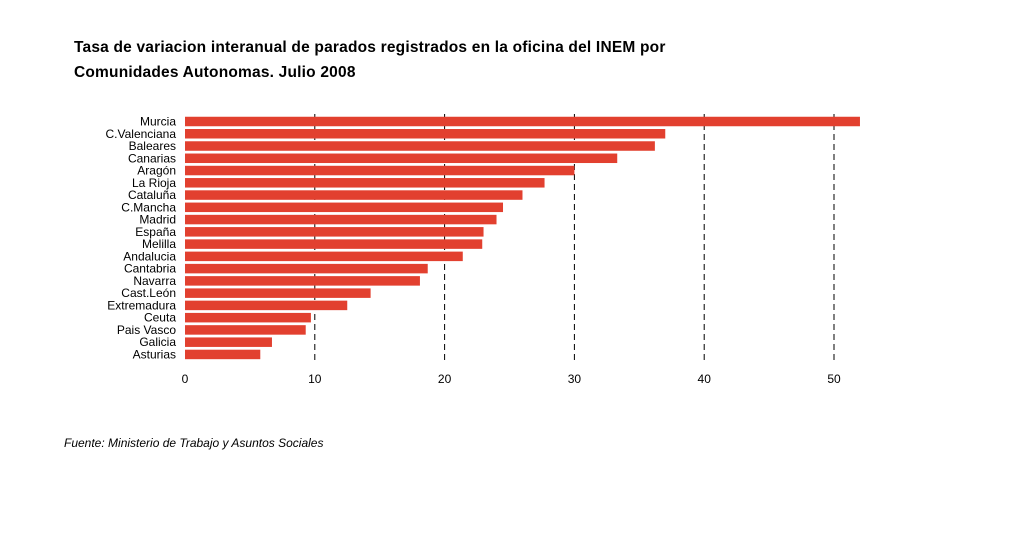  Describe the element at coordinates (445, 379) in the screenshot. I see `x-tick-label-2: 20` at that location.